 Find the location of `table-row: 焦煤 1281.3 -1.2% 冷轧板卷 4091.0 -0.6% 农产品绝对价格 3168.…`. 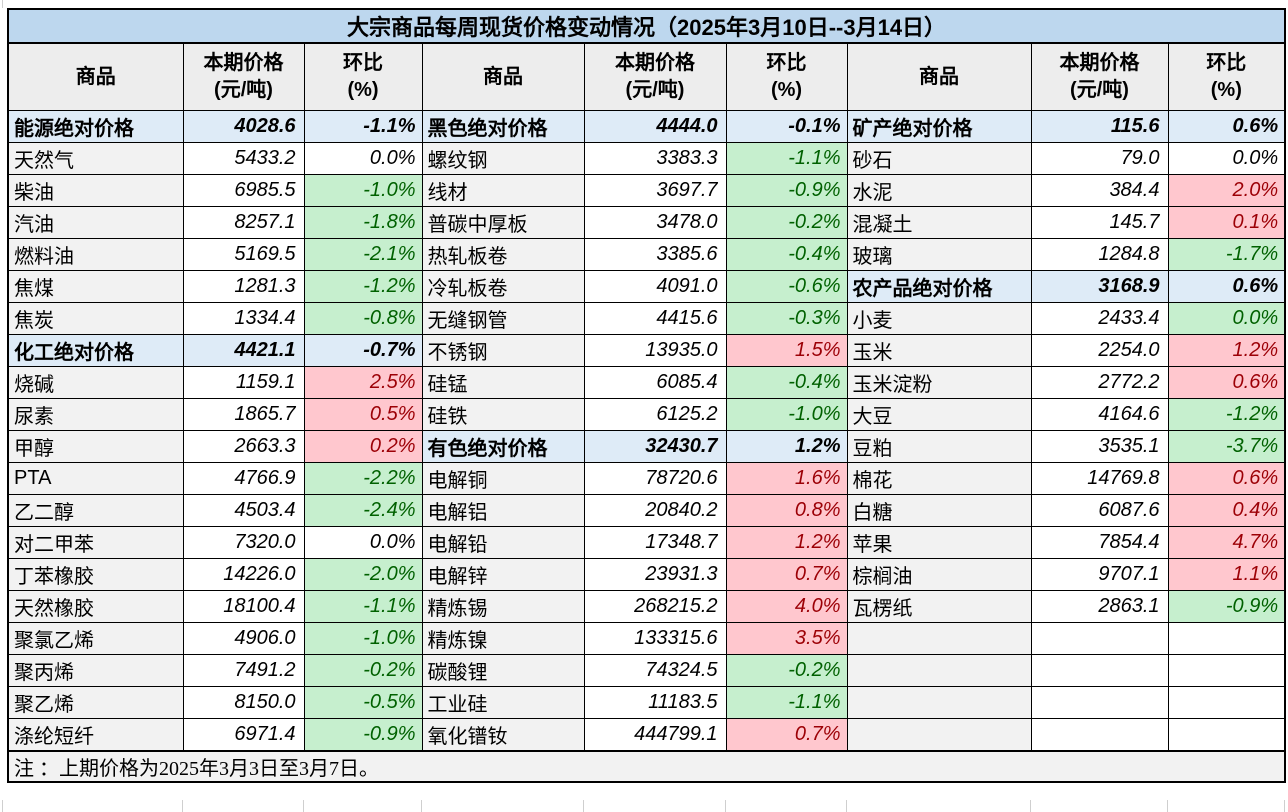

table-row: 焦煤 1281.3 -1.2% 冷轧板卷 4091.0 -0.6% 农产品绝对价格 3168.… is located at coordinates (646, 286).